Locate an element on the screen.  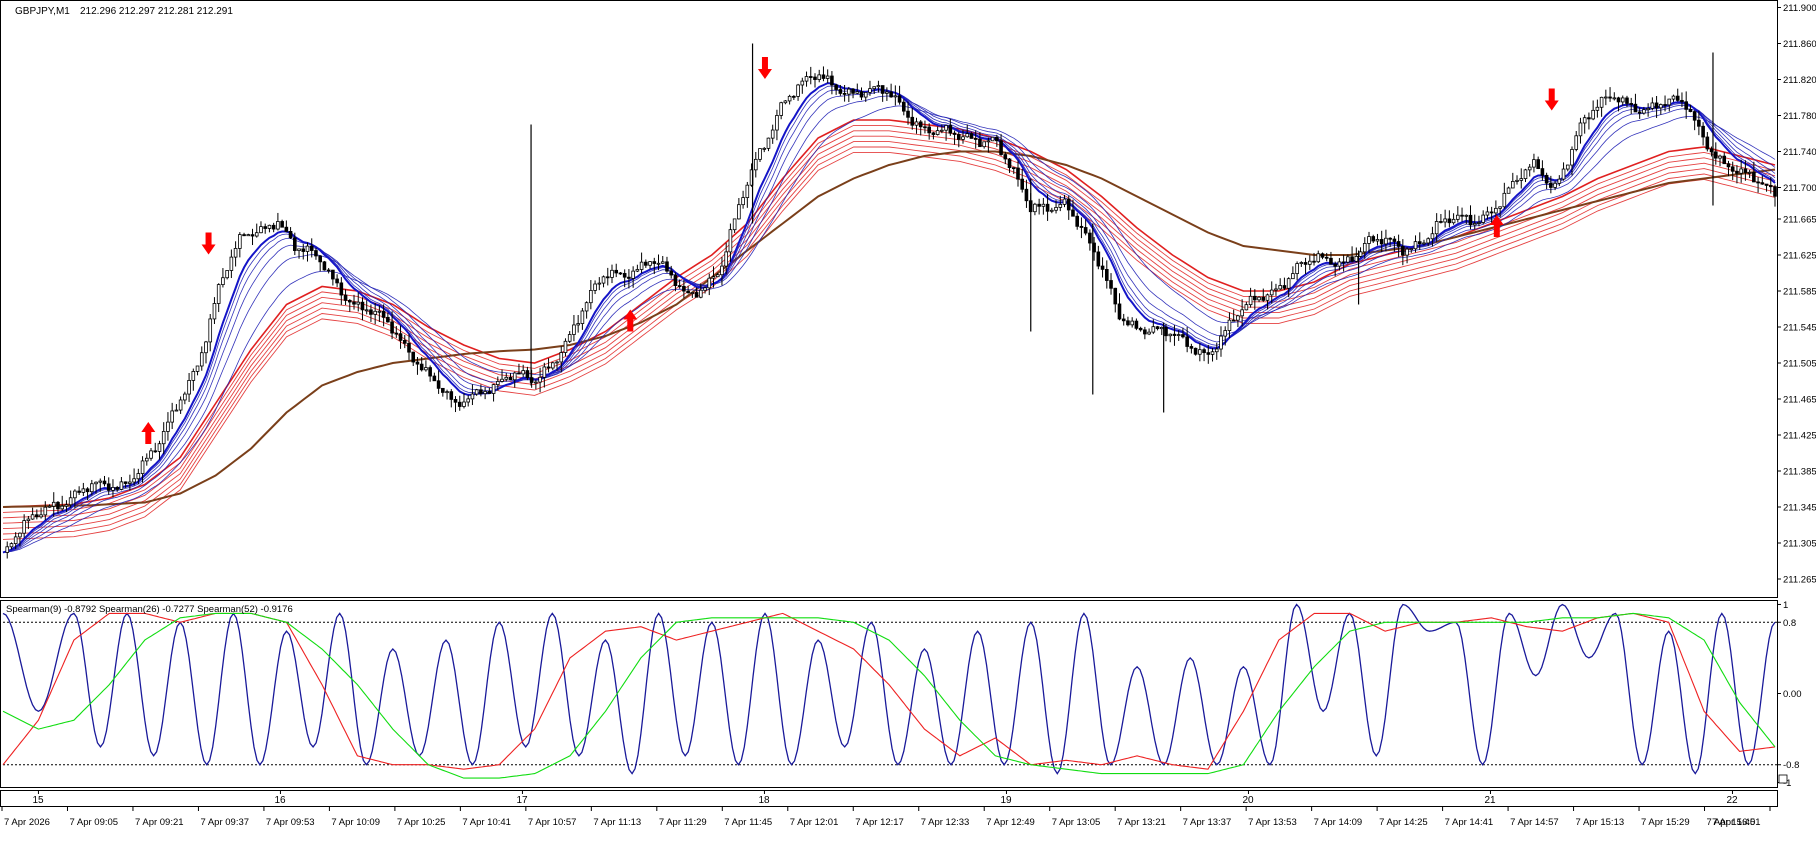
time-tick-label: 7 Apr 14:25 is located at coordinates (1403, 822).